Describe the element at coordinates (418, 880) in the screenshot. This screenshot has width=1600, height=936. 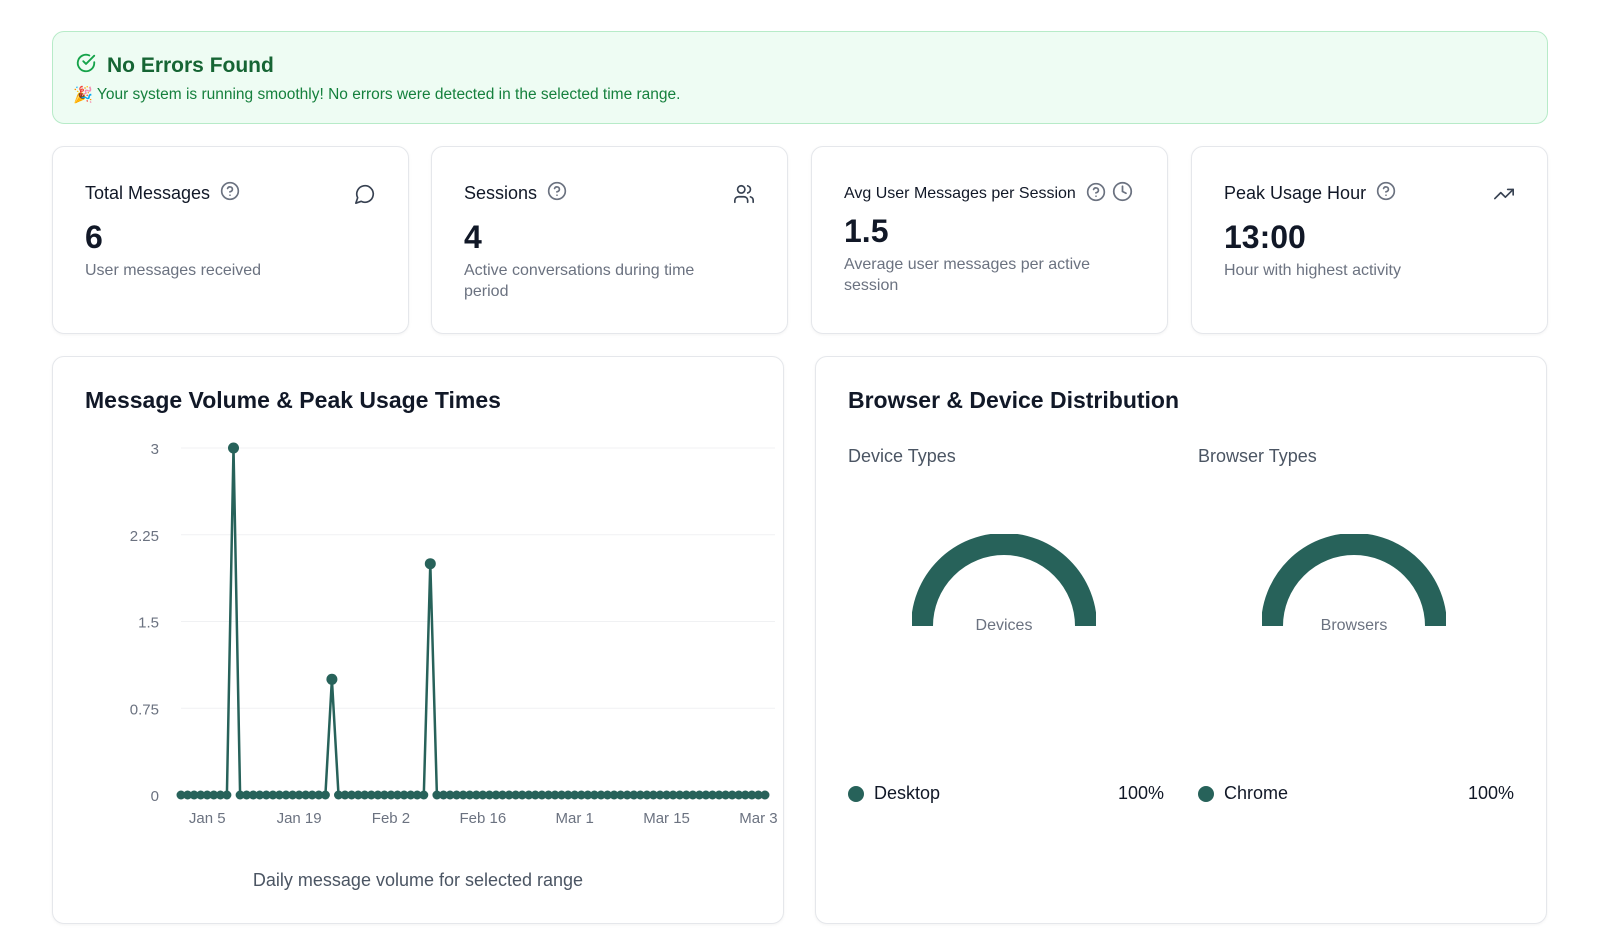
I see `chart-caption: Daily message volume for selected range` at that location.